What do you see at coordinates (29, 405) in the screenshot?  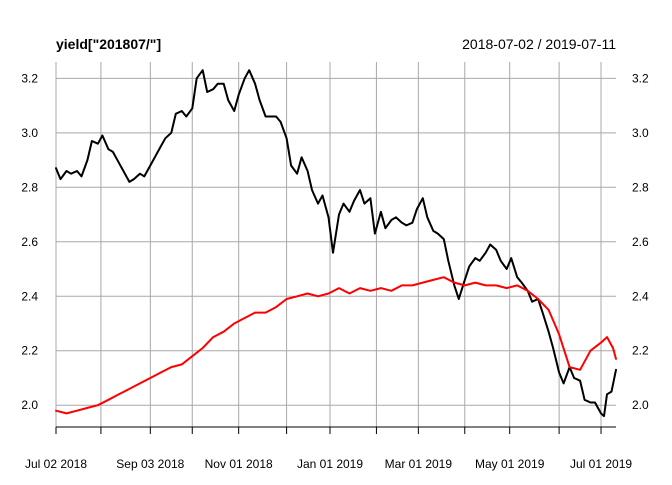 I see `y-tick-label-left: 2.0` at bounding box center [29, 405].